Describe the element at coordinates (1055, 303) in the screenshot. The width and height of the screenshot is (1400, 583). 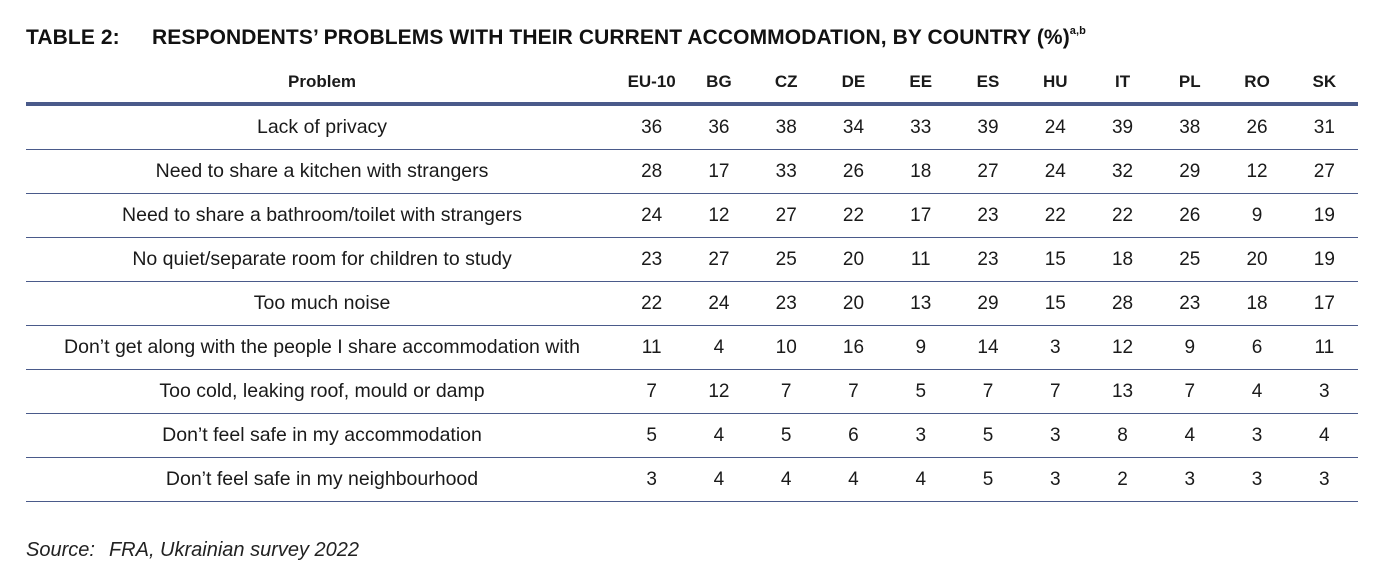
I see `value-cell: 15` at that location.